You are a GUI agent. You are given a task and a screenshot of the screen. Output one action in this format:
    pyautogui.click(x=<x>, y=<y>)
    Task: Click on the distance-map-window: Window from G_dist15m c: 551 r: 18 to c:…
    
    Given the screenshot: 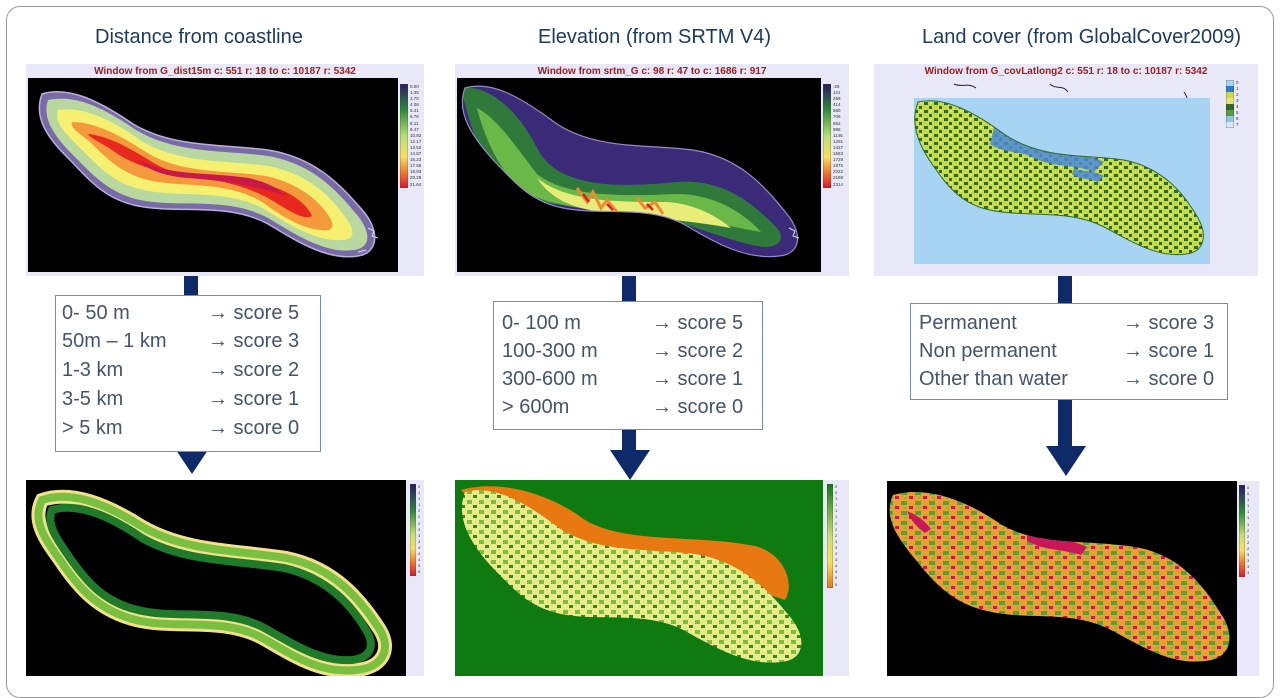 What is the action you would take?
    pyautogui.click(x=225, y=170)
    